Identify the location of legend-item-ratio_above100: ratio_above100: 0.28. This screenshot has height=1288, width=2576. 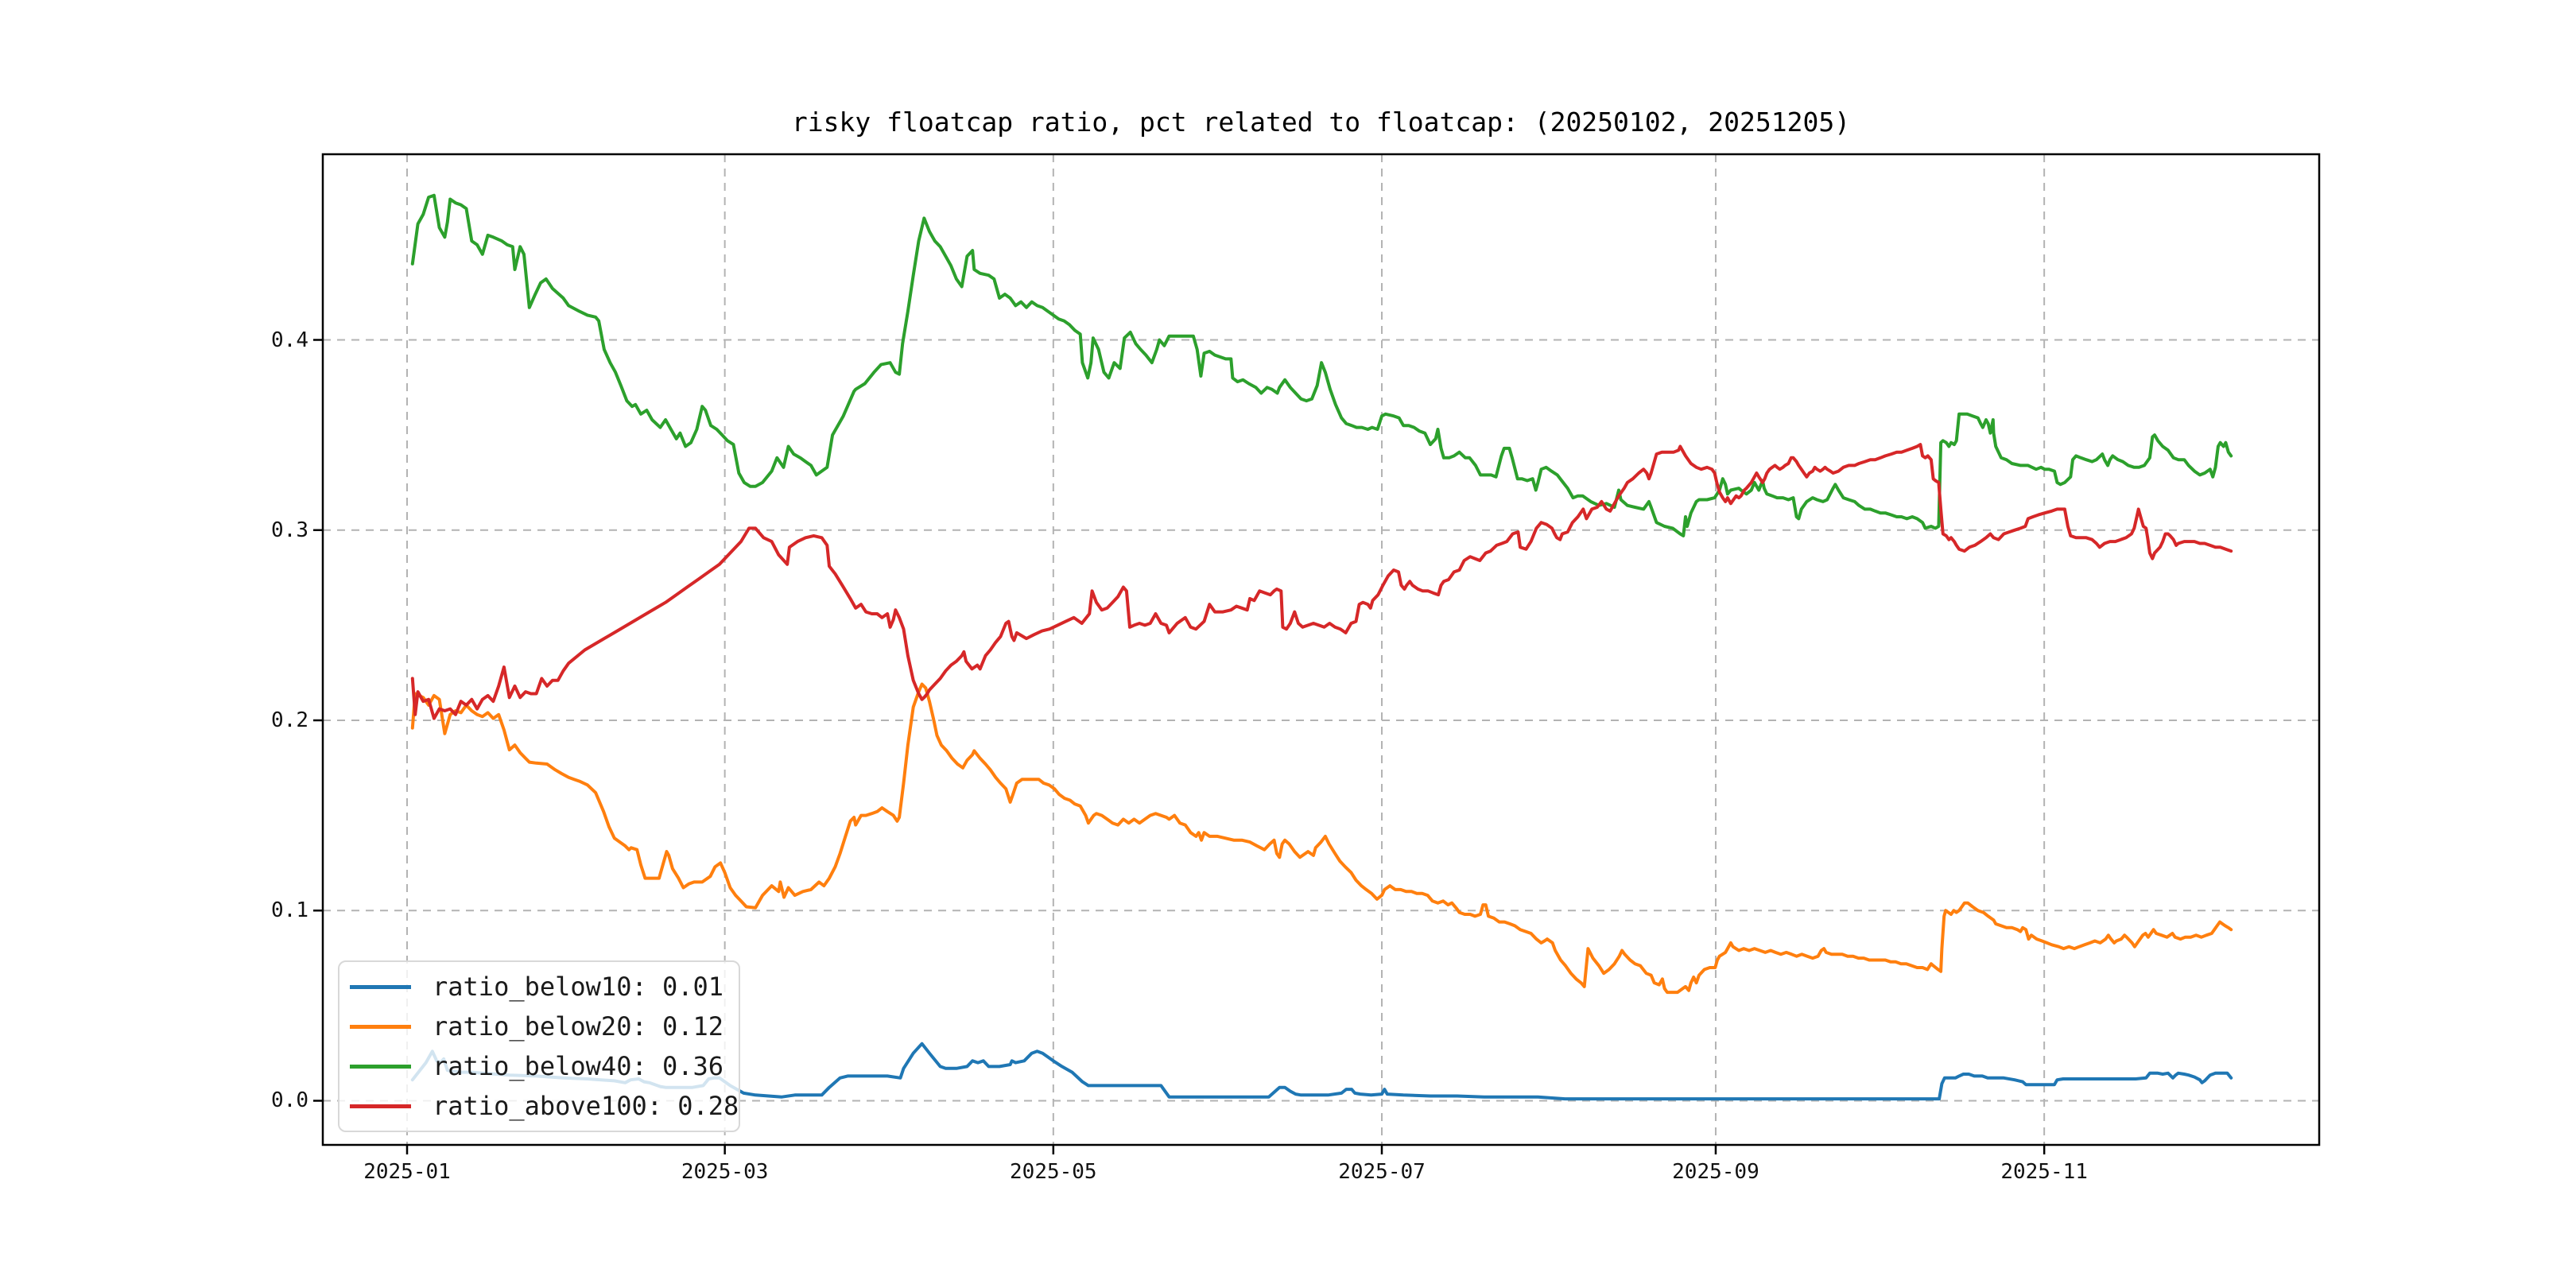
(539, 1106).